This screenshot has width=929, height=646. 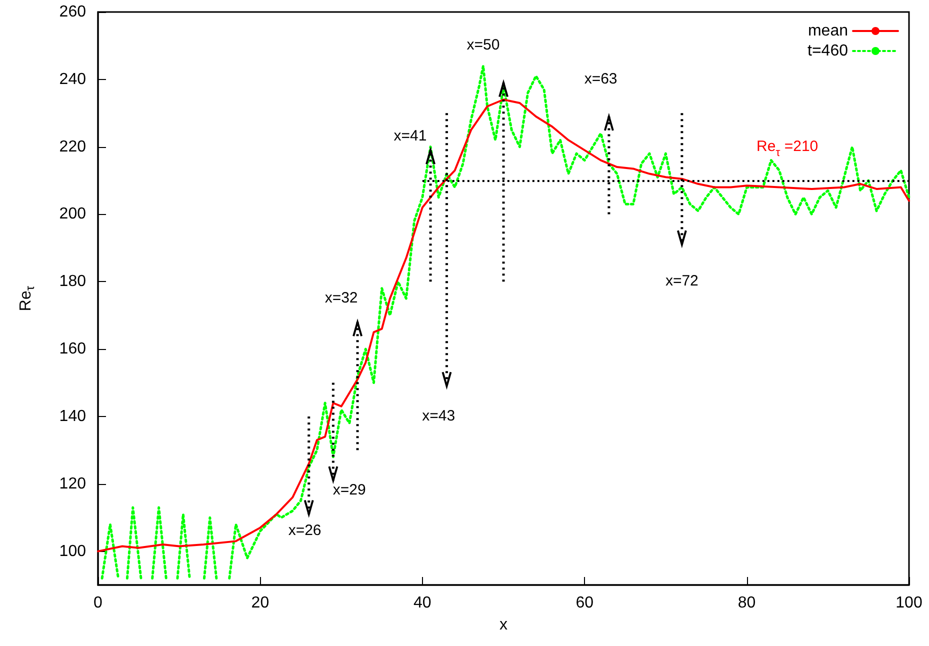 I want to click on legend-label: t=460, so click(x=828, y=51).